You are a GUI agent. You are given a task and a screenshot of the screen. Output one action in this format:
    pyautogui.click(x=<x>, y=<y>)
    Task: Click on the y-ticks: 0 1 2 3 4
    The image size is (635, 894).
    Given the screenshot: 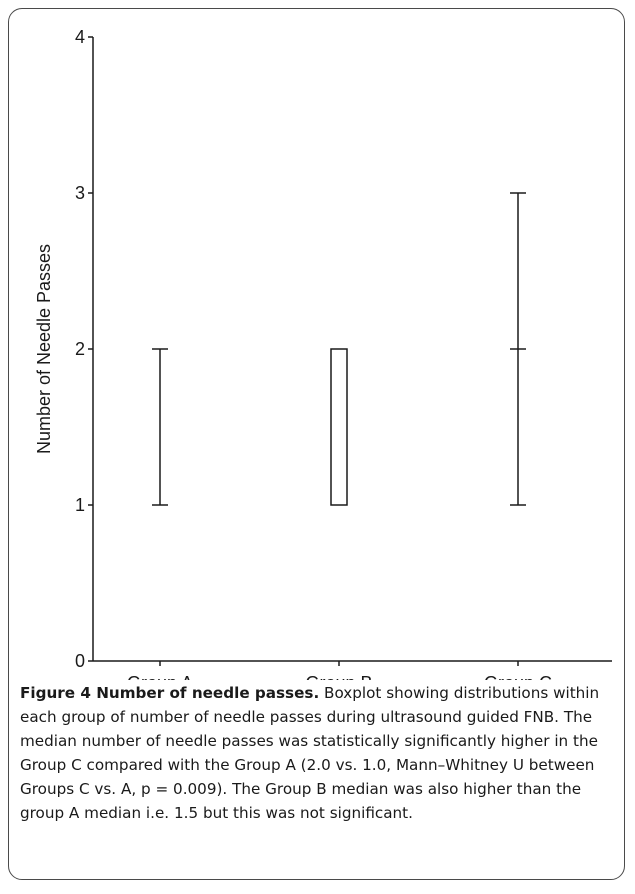 What is the action you would take?
    pyautogui.click(x=84, y=349)
    